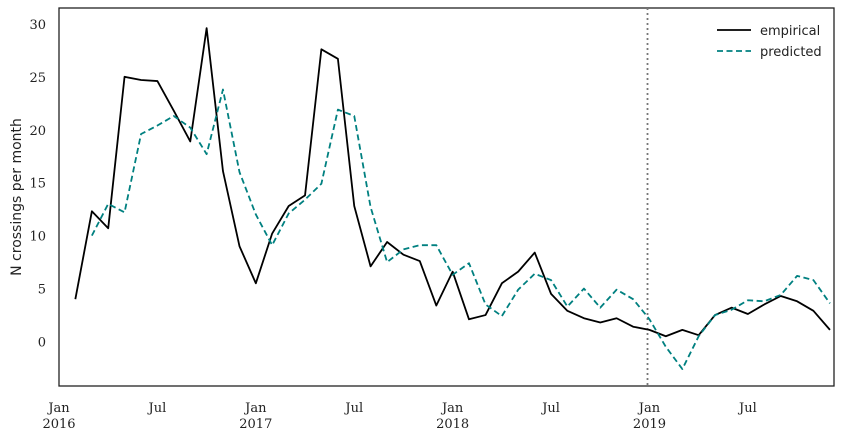  I want to click on y-axis-ticks: 0 5 10 15 20 25 30, so click(37, 184).